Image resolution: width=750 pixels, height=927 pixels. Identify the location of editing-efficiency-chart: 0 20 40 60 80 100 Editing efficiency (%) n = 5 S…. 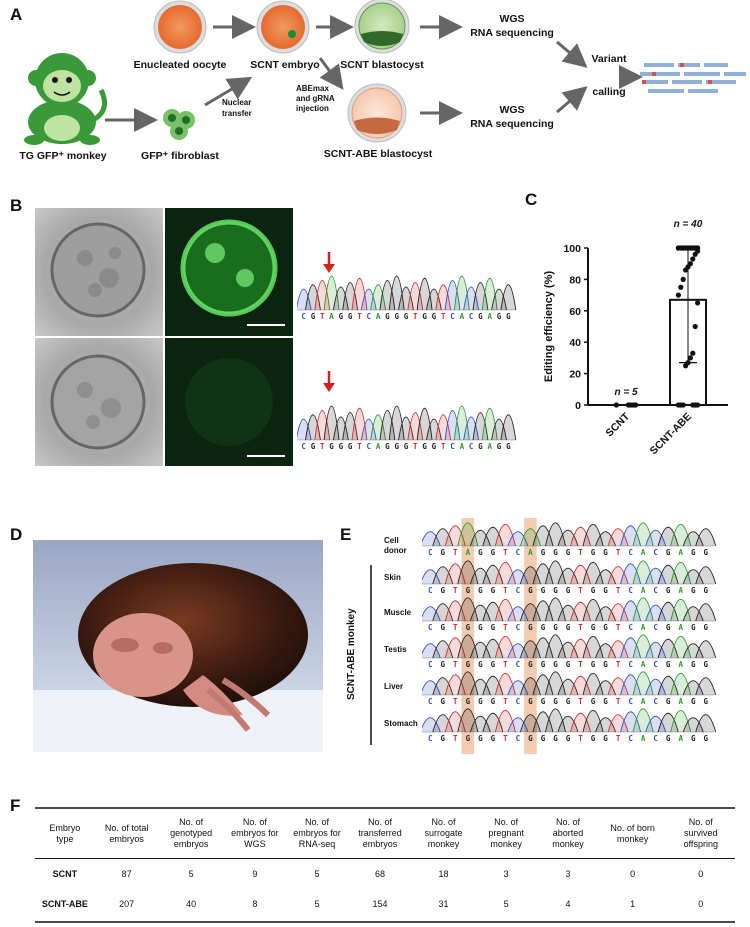
(635, 338).